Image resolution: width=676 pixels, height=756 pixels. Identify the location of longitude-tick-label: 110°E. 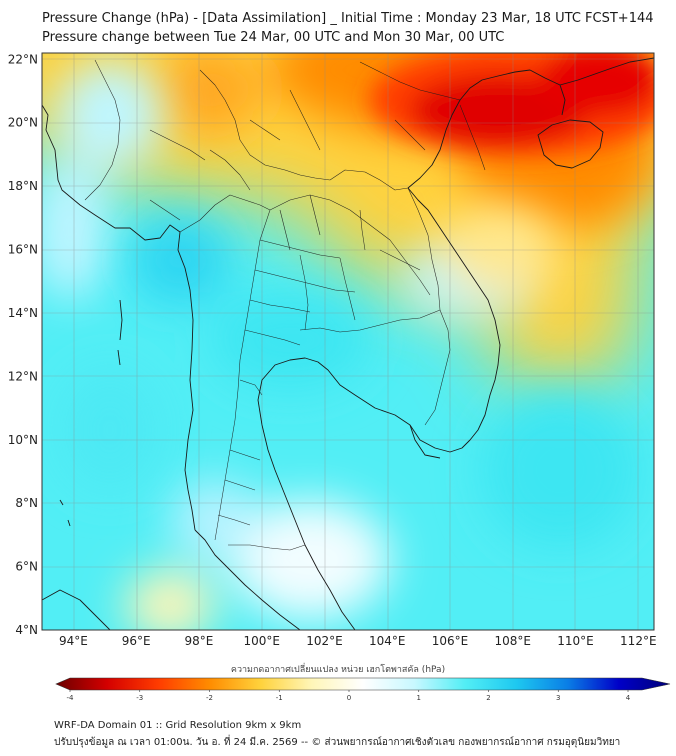
(575, 641).